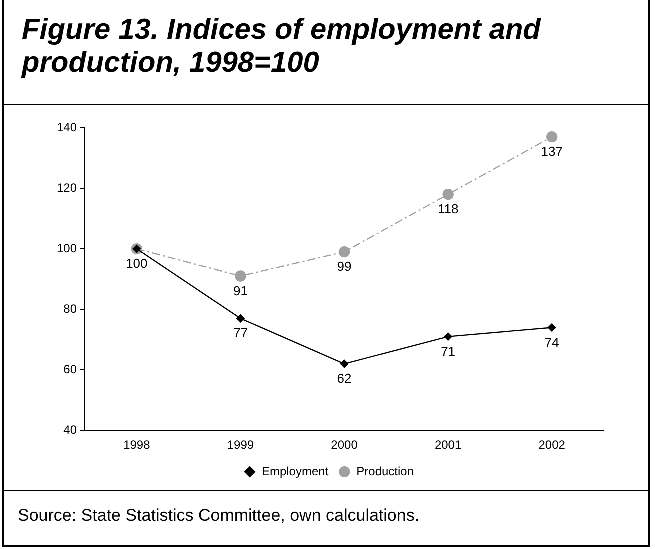 Image resolution: width=655 pixels, height=549 pixels. I want to click on y-tick-label: 80, so click(71, 309).